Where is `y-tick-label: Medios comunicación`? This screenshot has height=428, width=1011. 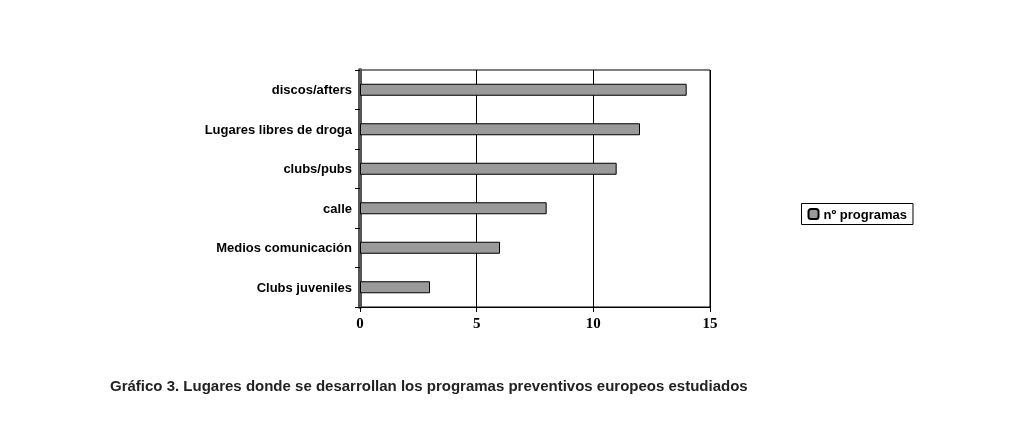
y-tick-label: Medios comunicación is located at coordinates (284, 248).